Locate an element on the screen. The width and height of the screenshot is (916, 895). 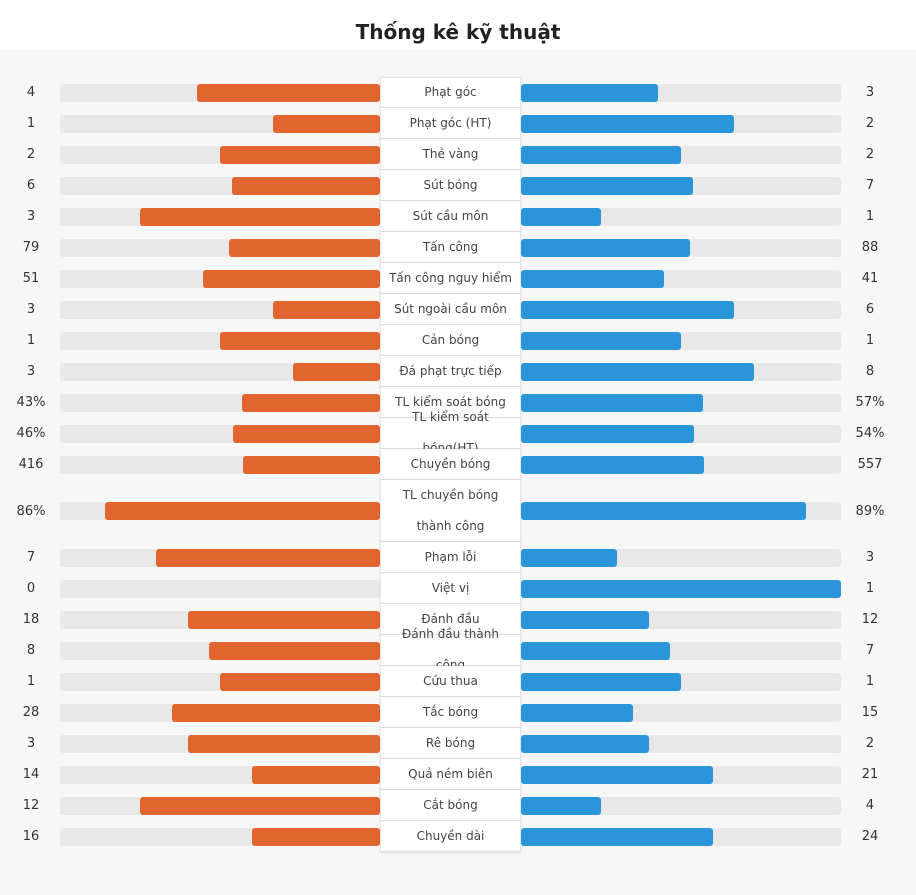
home-value: 1 is located at coordinates (31, 123).